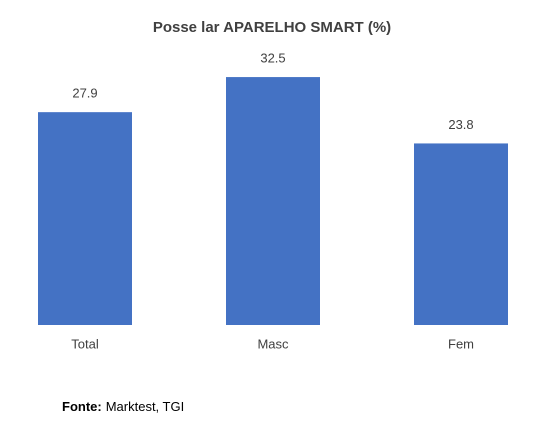 The width and height of the screenshot is (545, 430). I want to click on data-label: 23.8, so click(460, 124).